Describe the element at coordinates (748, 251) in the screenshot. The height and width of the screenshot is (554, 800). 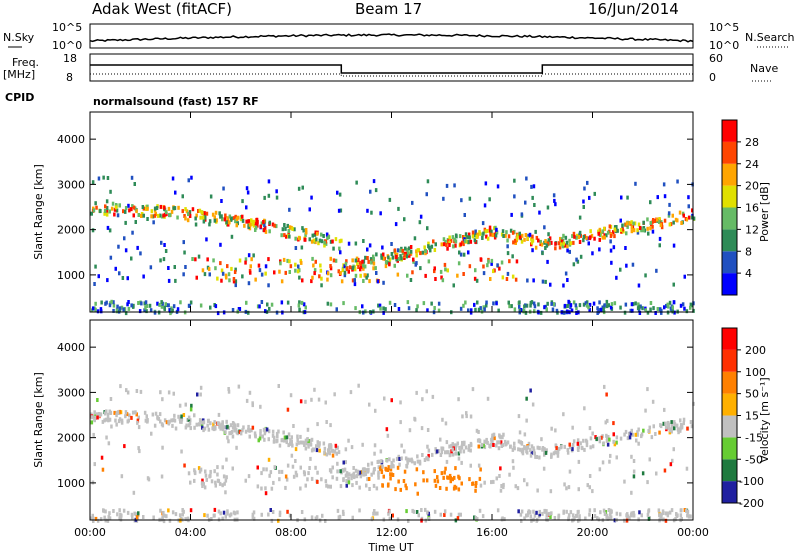
I see `colorbar-tick-label: 8` at that location.